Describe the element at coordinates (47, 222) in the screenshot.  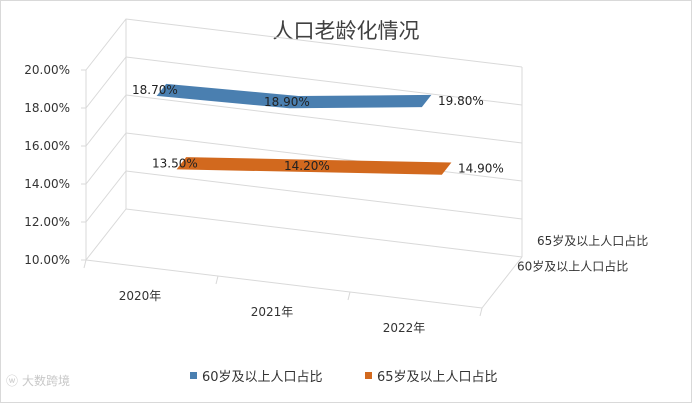
I see `y-tick-label: 12.00%` at that location.